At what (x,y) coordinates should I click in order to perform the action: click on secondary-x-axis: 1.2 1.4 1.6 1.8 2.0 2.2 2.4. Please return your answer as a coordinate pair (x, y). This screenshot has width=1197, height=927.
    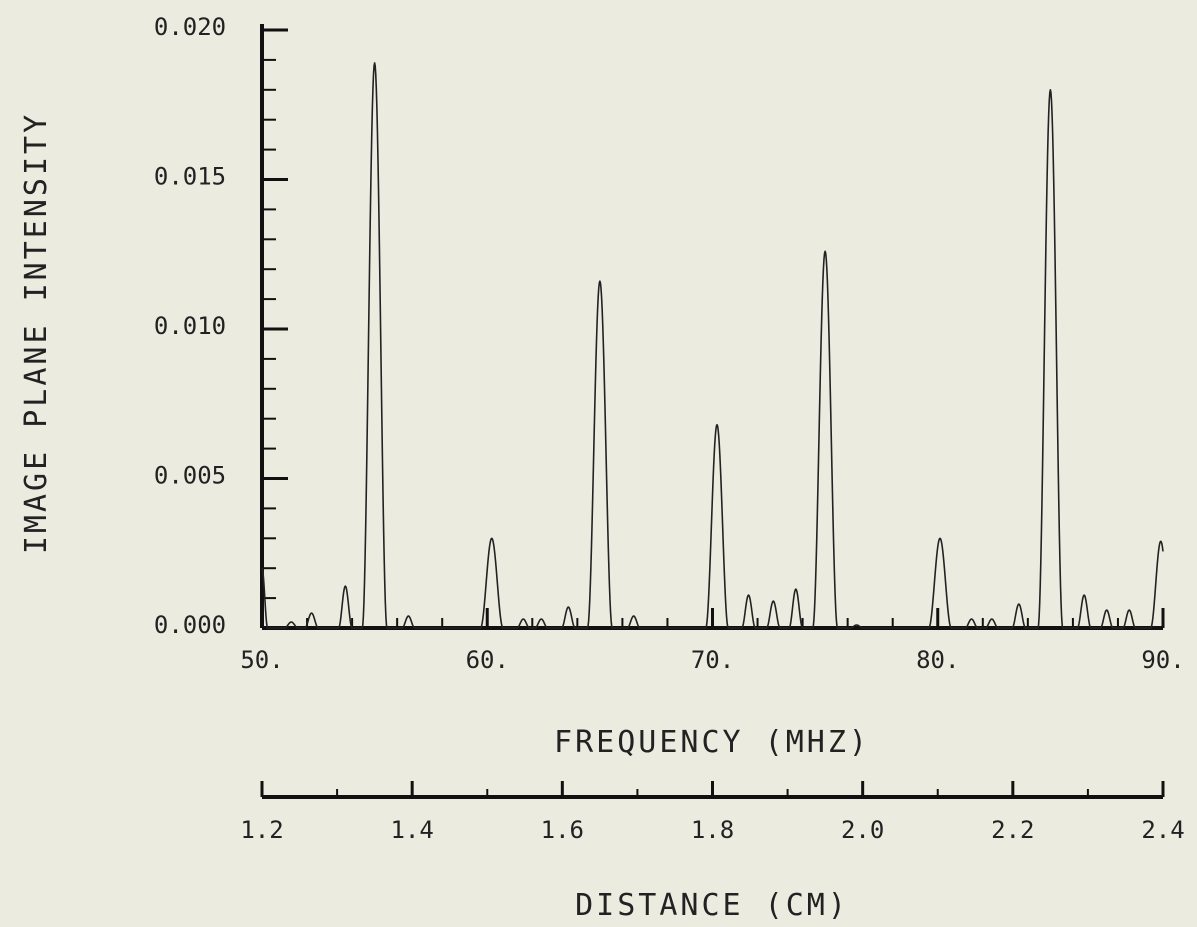
    Looking at the image, I should click on (712, 812).